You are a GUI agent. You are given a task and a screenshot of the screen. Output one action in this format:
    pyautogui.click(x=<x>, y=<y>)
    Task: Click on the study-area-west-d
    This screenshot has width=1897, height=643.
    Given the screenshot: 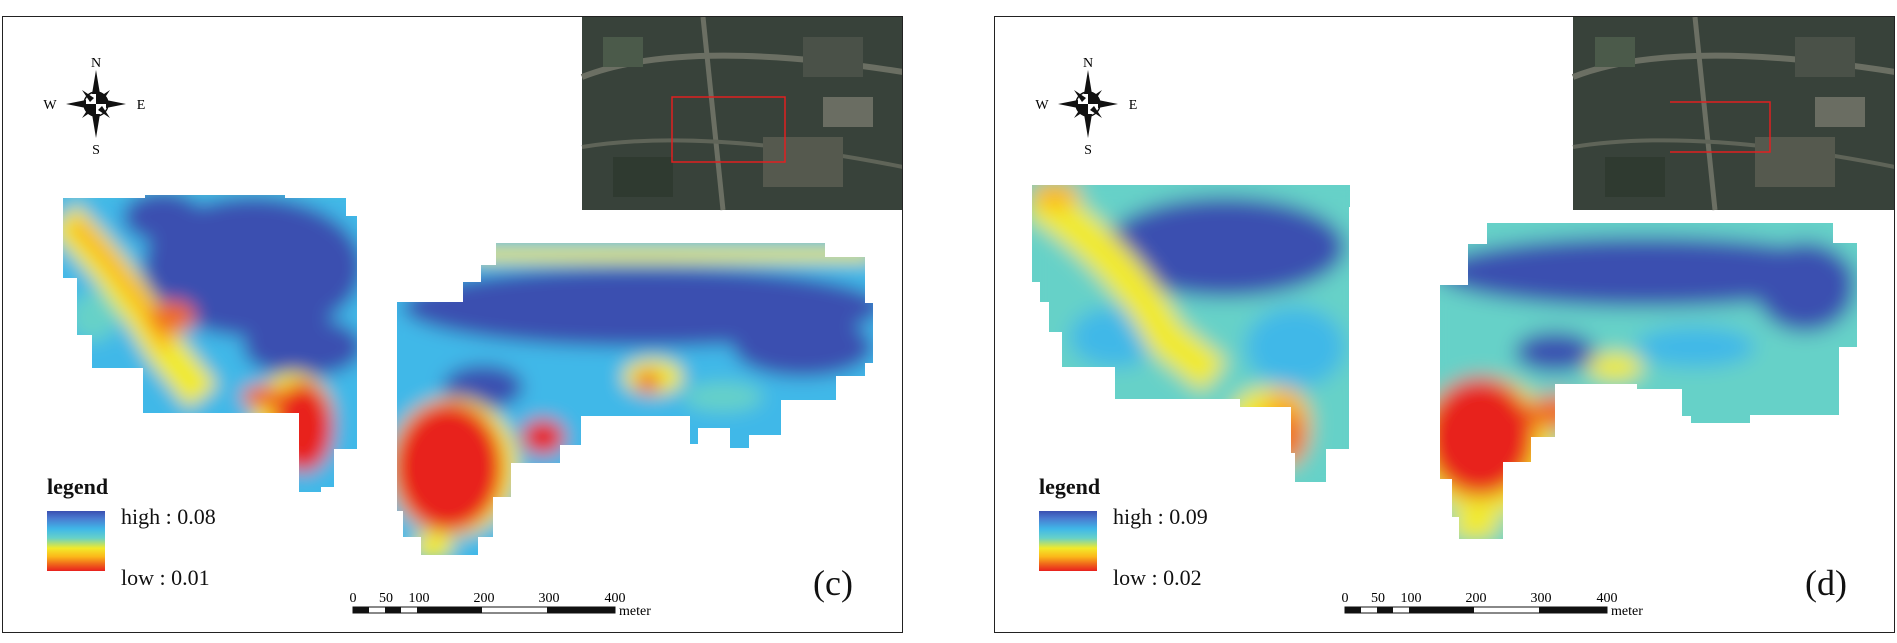 What is the action you would take?
    pyautogui.click(x=1191, y=333)
    